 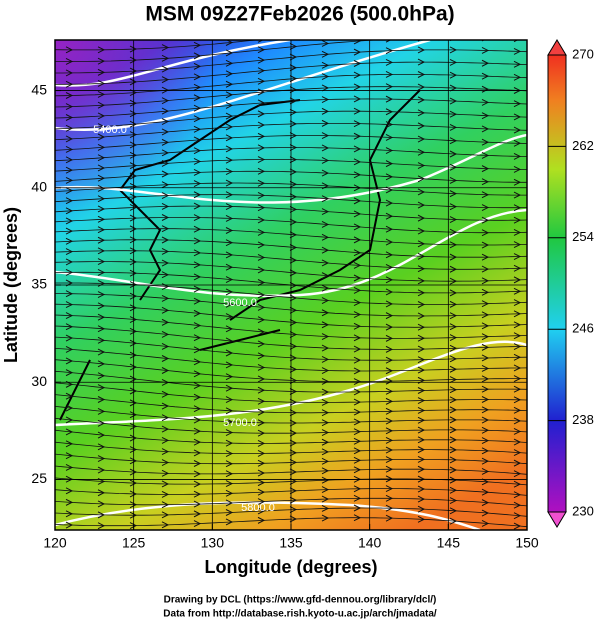 What do you see at coordinates (583, 53) in the screenshot?
I see `colorbar-tick-label: 270` at bounding box center [583, 53].